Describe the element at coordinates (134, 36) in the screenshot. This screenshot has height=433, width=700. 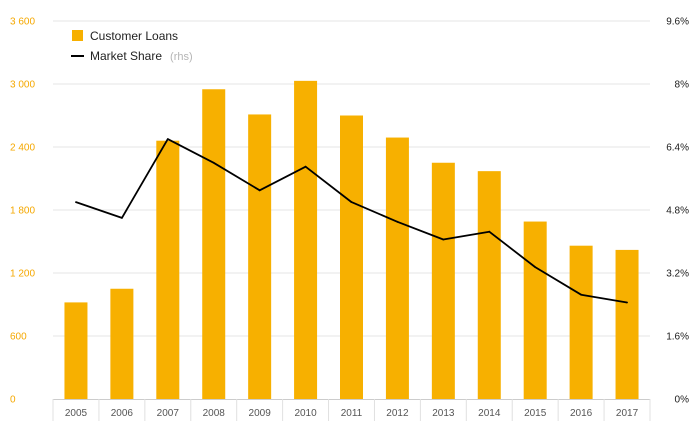
I see `legend-label-customer-loans: Customer Loans` at that location.